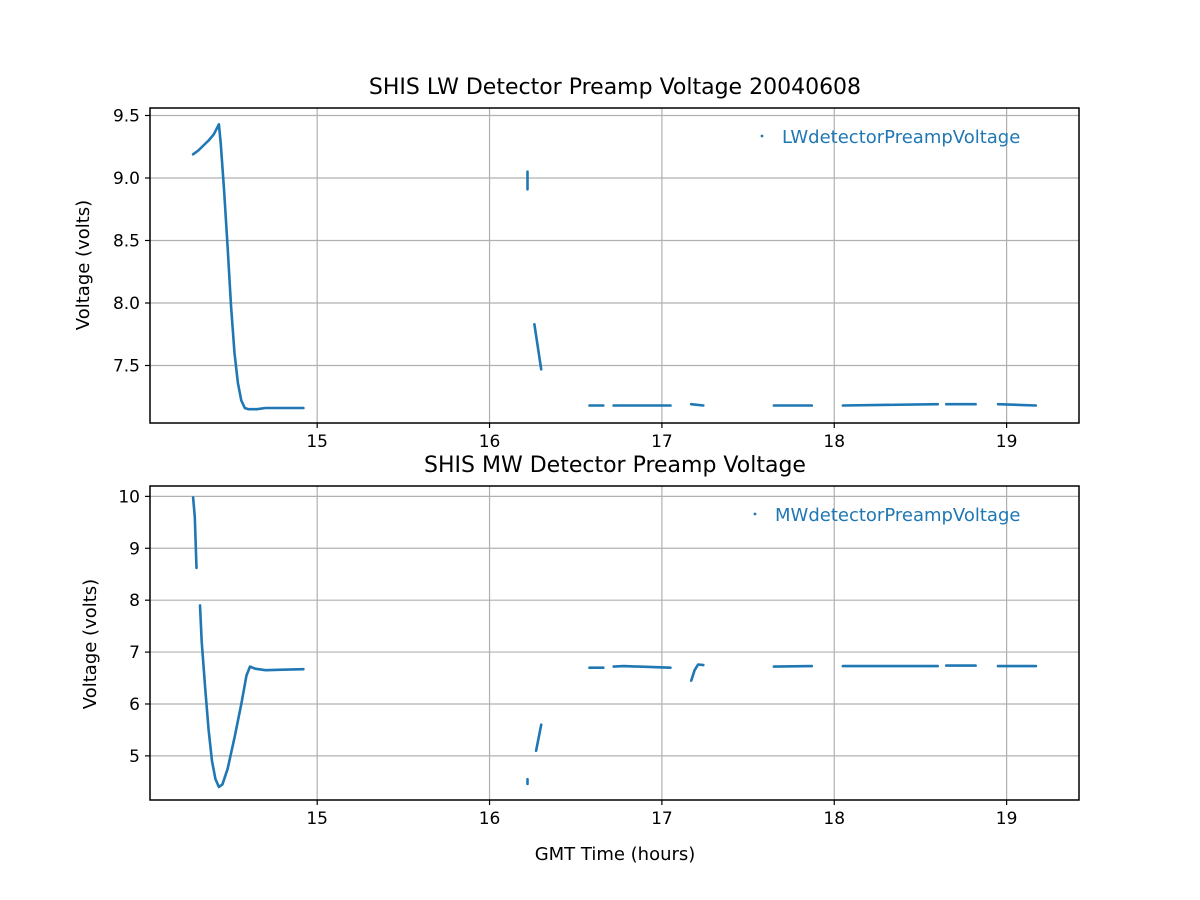 The image size is (1200, 900). Describe the element at coordinates (90, 644) in the screenshot. I see `mw-y-axis-label: Voltage (volts)` at that location.